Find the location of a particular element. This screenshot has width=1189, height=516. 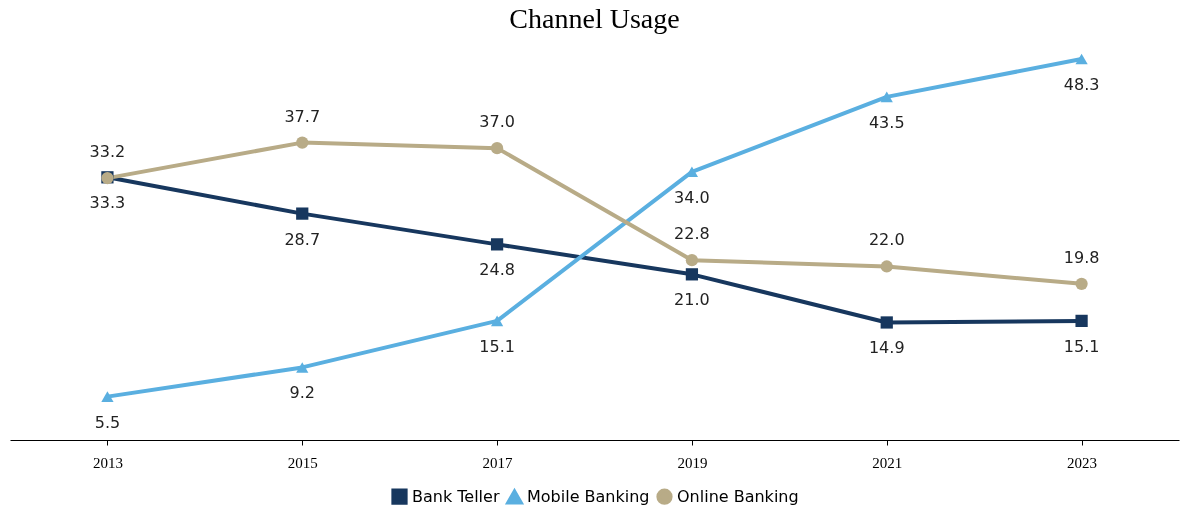

data-label: 37.7 is located at coordinates (302, 116).